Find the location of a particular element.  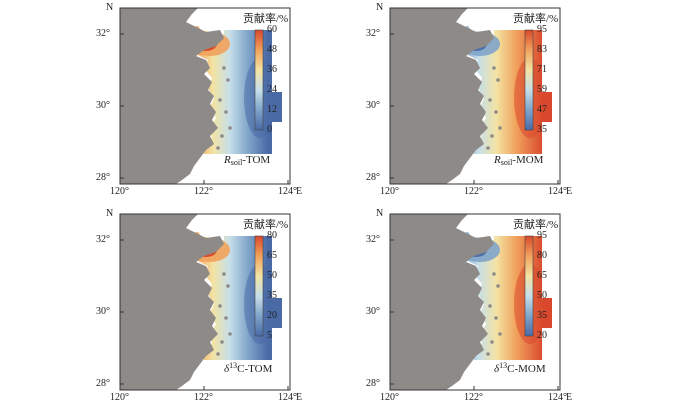

panel-label: Rsoil-TOM is located at coordinates (247, 161).